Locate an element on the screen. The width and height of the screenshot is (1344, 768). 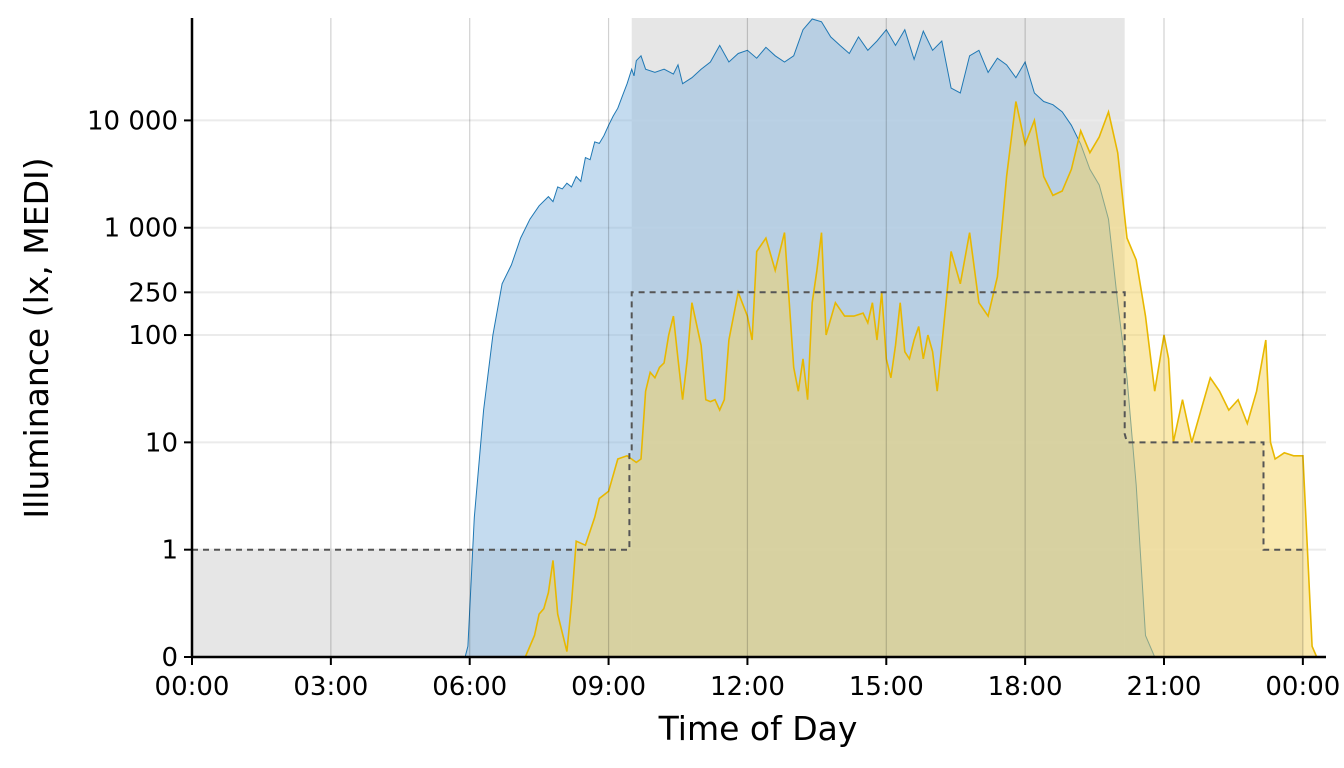
x-tick-label-1: 03:00 is located at coordinates (330, 687).